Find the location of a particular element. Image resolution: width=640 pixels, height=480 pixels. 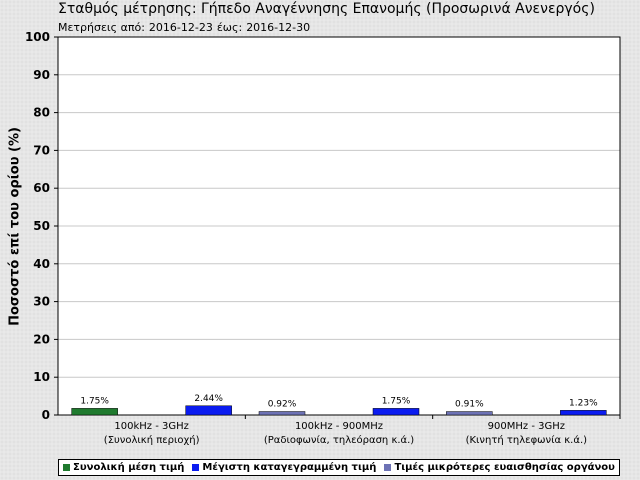

legend-item-max: Μέγιστη καταγεγραμμένη τιμή is located at coordinates (284, 467).